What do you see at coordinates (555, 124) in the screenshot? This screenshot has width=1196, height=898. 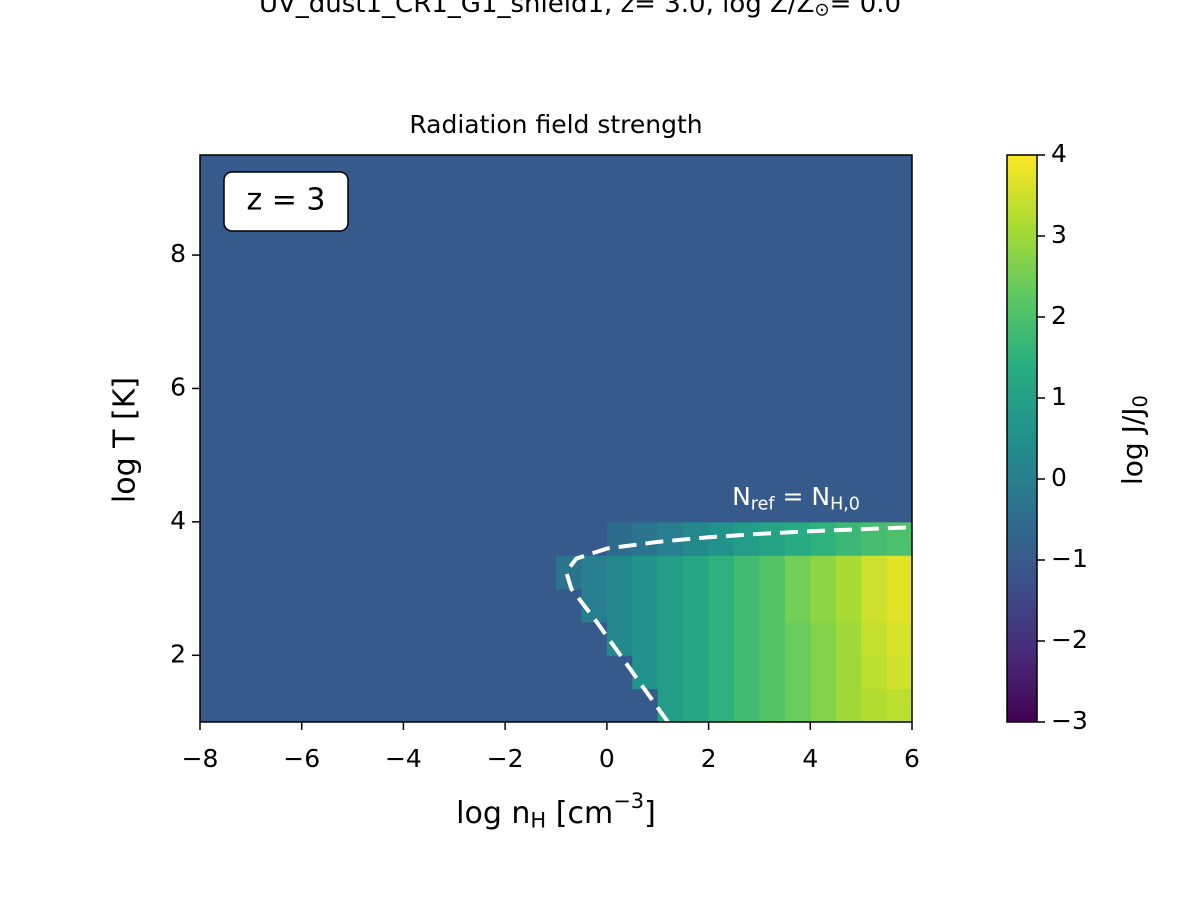 I see `subtitle: Radiation field strength` at bounding box center [555, 124].